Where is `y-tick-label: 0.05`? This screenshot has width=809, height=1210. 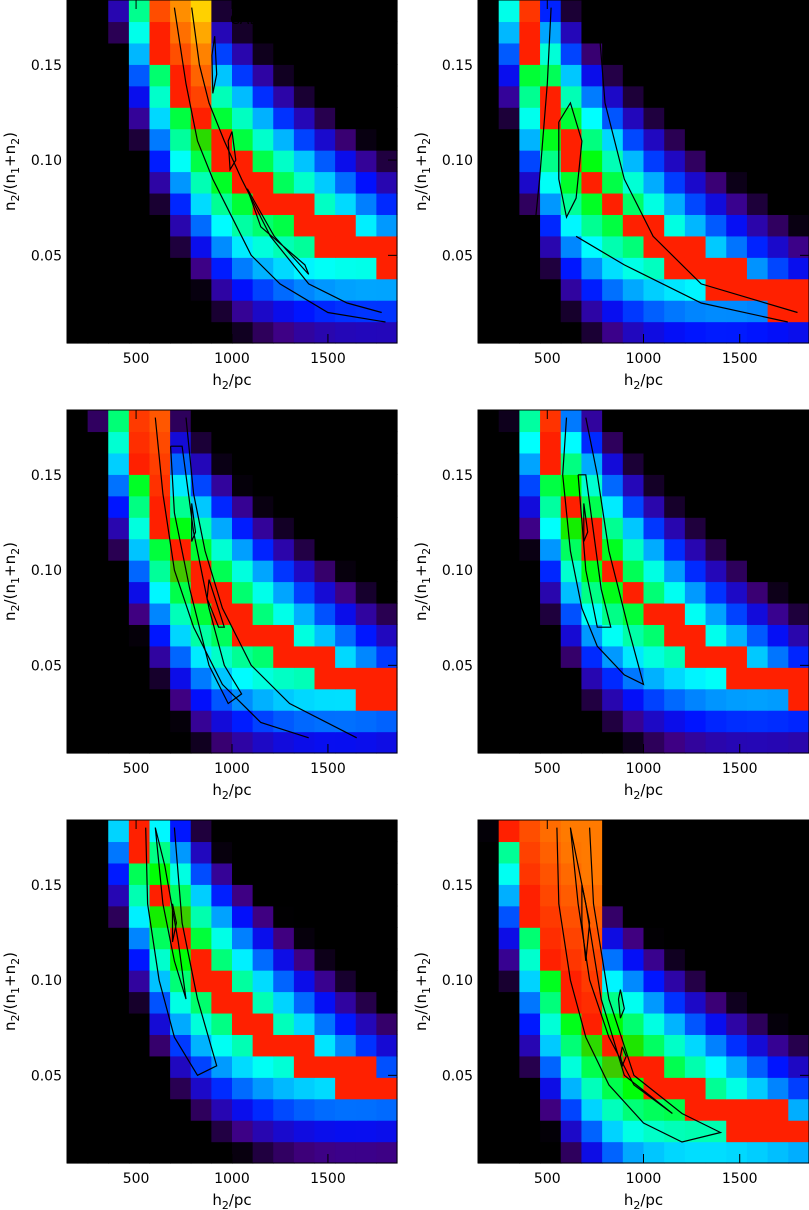
y-tick-label: 0.05 is located at coordinates (46, 666).